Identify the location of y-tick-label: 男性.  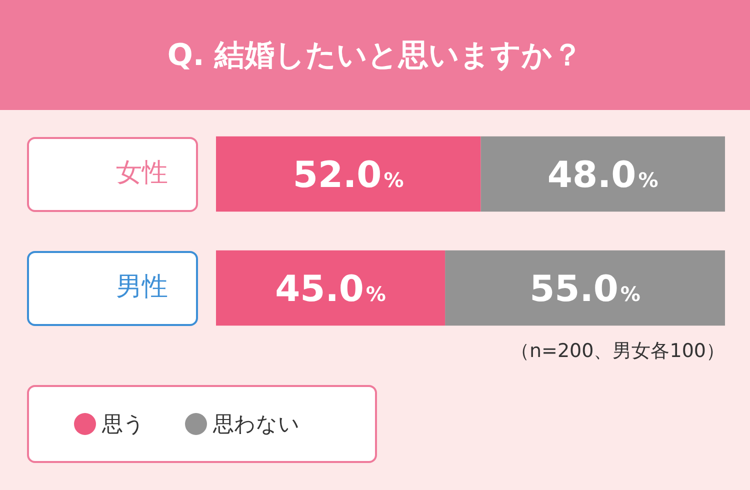
(142, 287).